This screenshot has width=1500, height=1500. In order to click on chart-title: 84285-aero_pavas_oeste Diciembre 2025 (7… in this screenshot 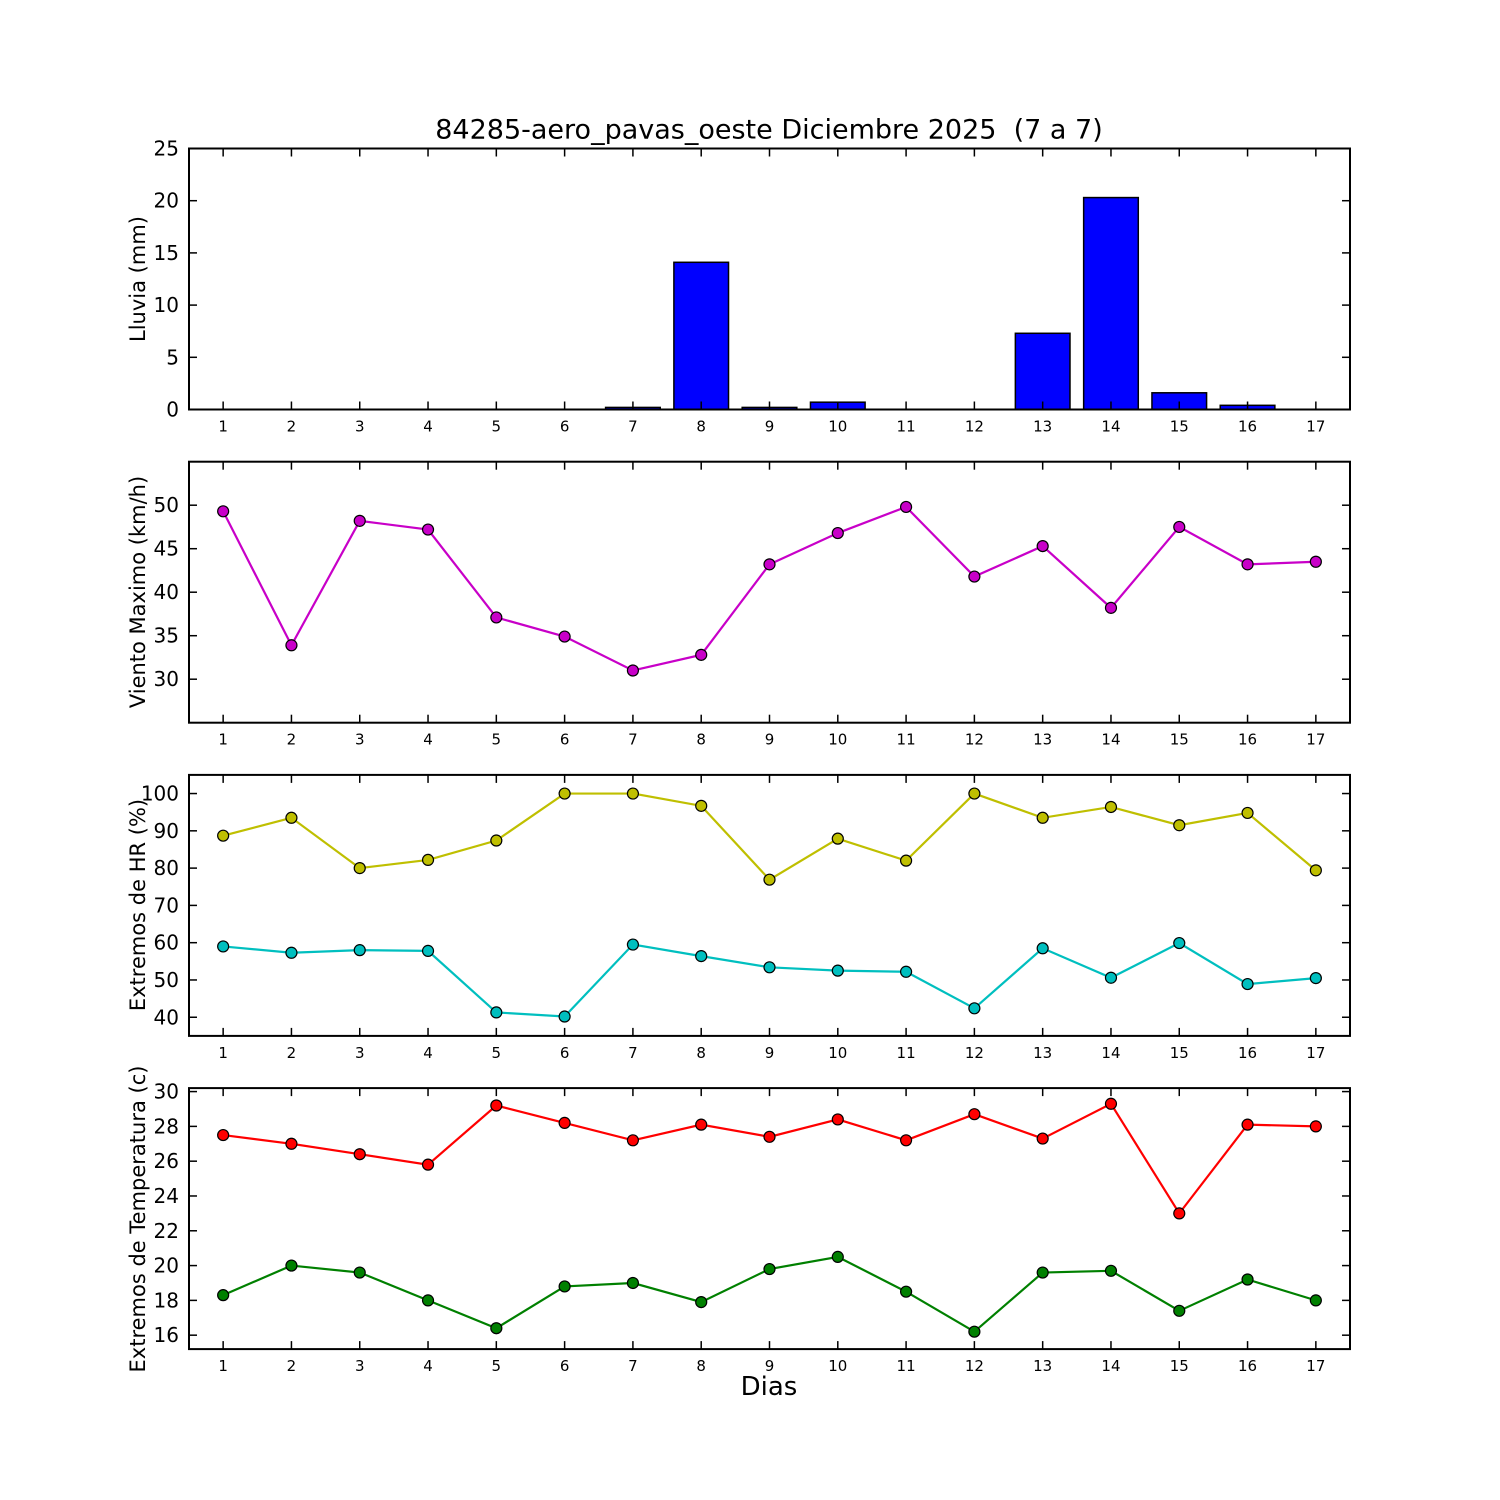, I will do `click(769, 130)`.